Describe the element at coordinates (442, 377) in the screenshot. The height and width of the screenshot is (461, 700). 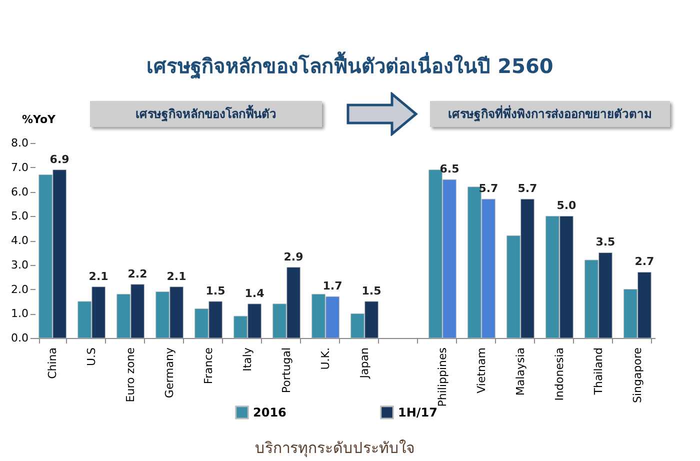
I see `x-tick-label: Philippines` at that location.